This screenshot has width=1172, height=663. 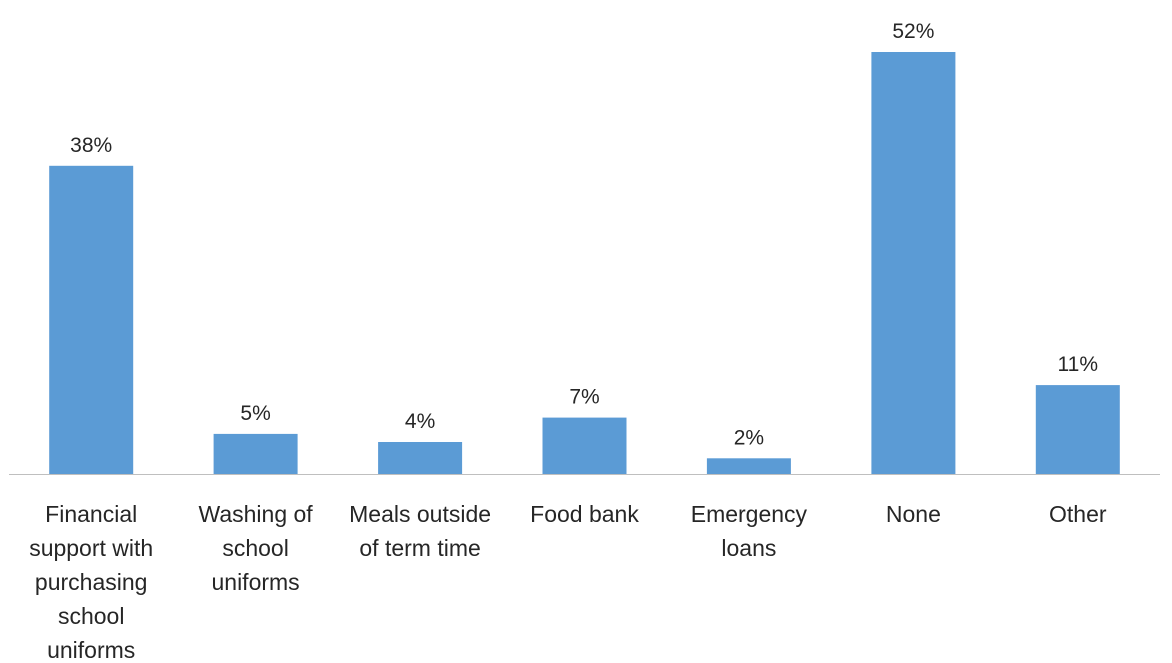 I want to click on category-label-line: of term time, so click(x=419, y=548).